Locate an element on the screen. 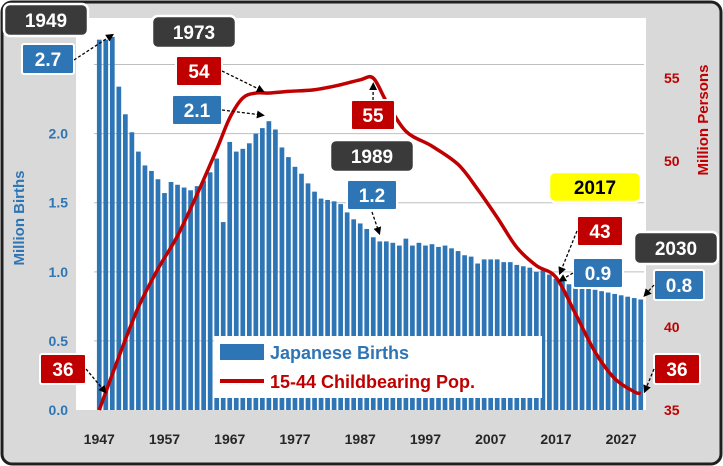 The height and width of the screenshot is (466, 723). y-left-tick-label: 1.0 is located at coordinates (59, 272).